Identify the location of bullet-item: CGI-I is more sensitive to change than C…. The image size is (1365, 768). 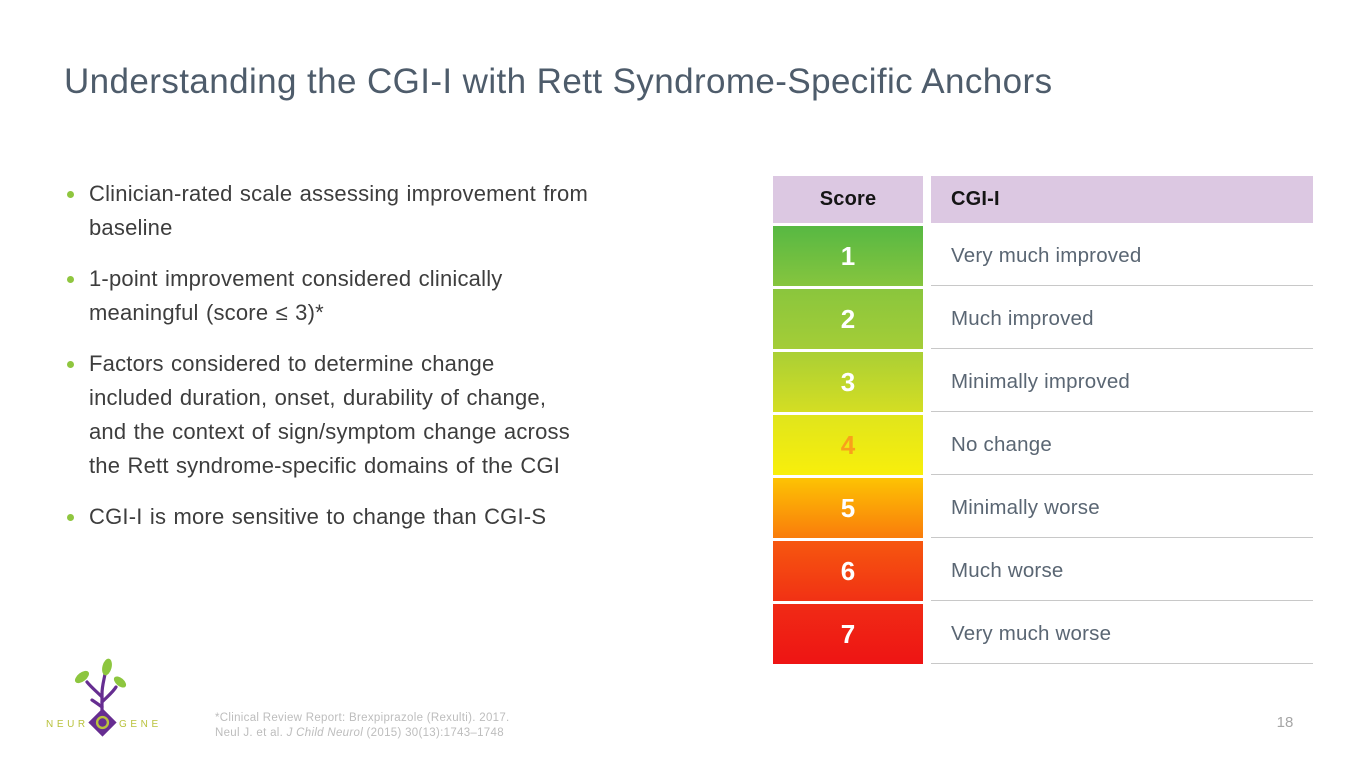
(404, 517).